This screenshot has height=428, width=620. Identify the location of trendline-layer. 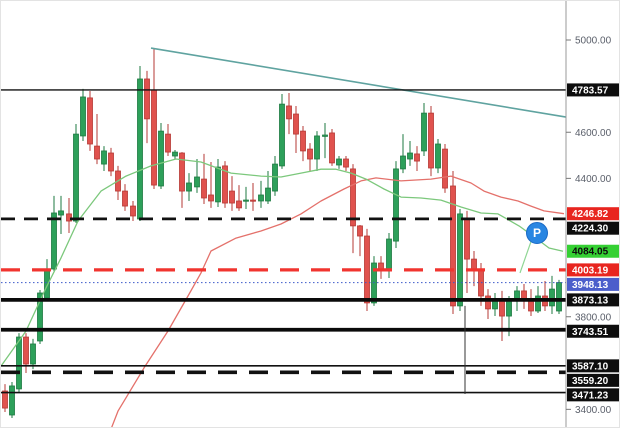
(358, 82).